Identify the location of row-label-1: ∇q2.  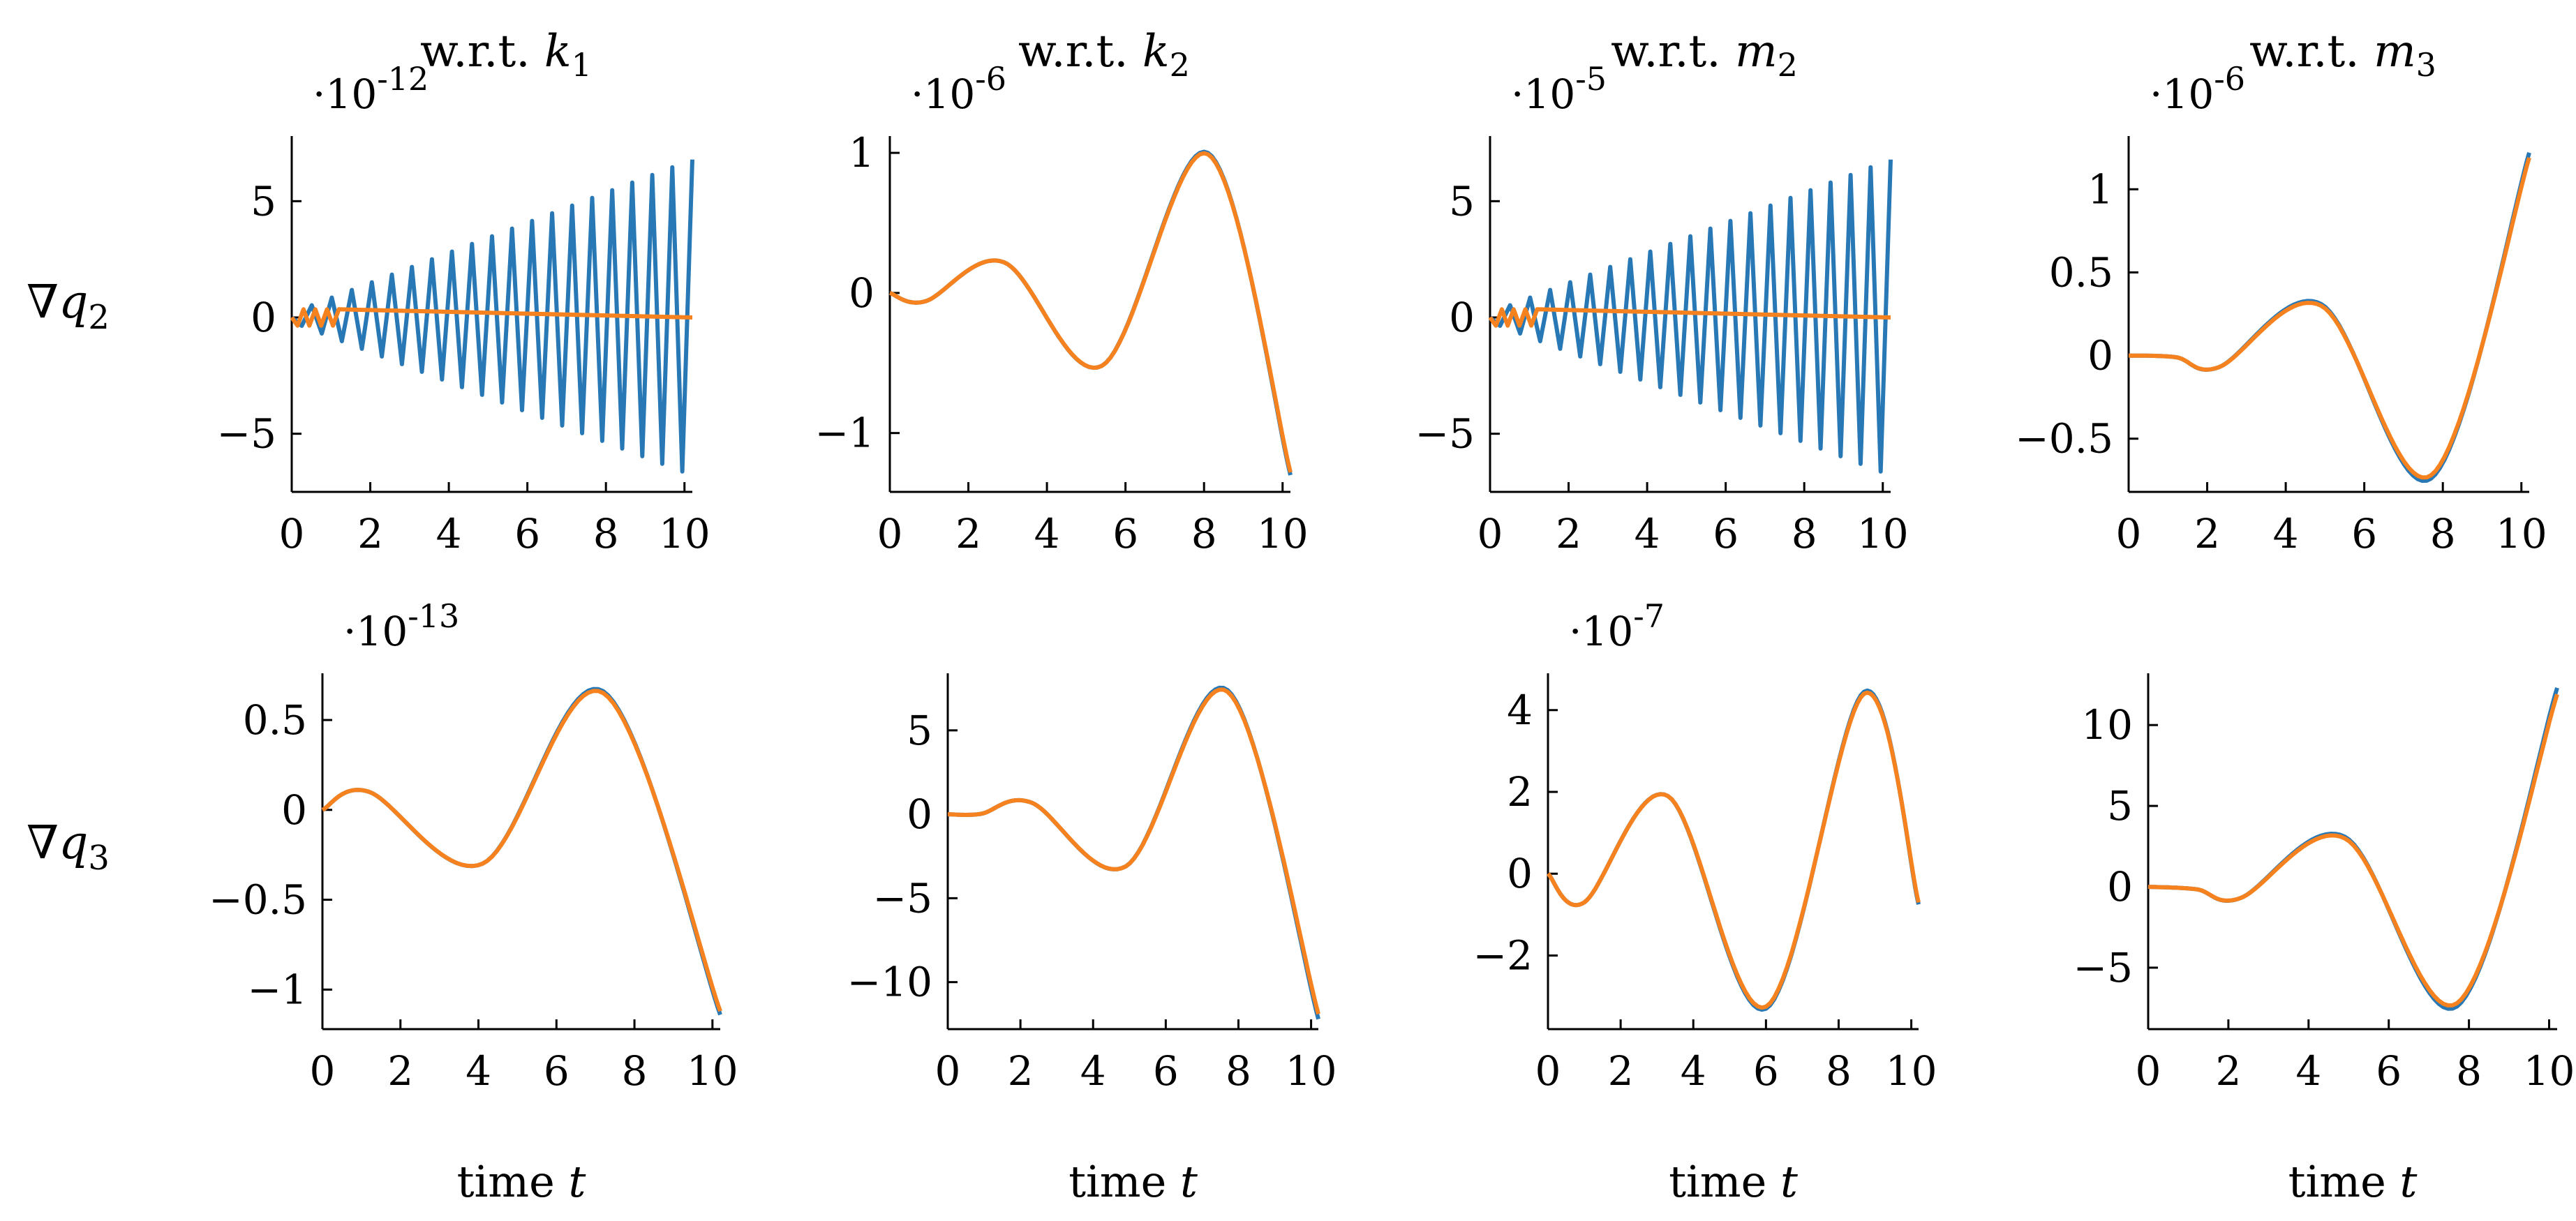
(68, 306).